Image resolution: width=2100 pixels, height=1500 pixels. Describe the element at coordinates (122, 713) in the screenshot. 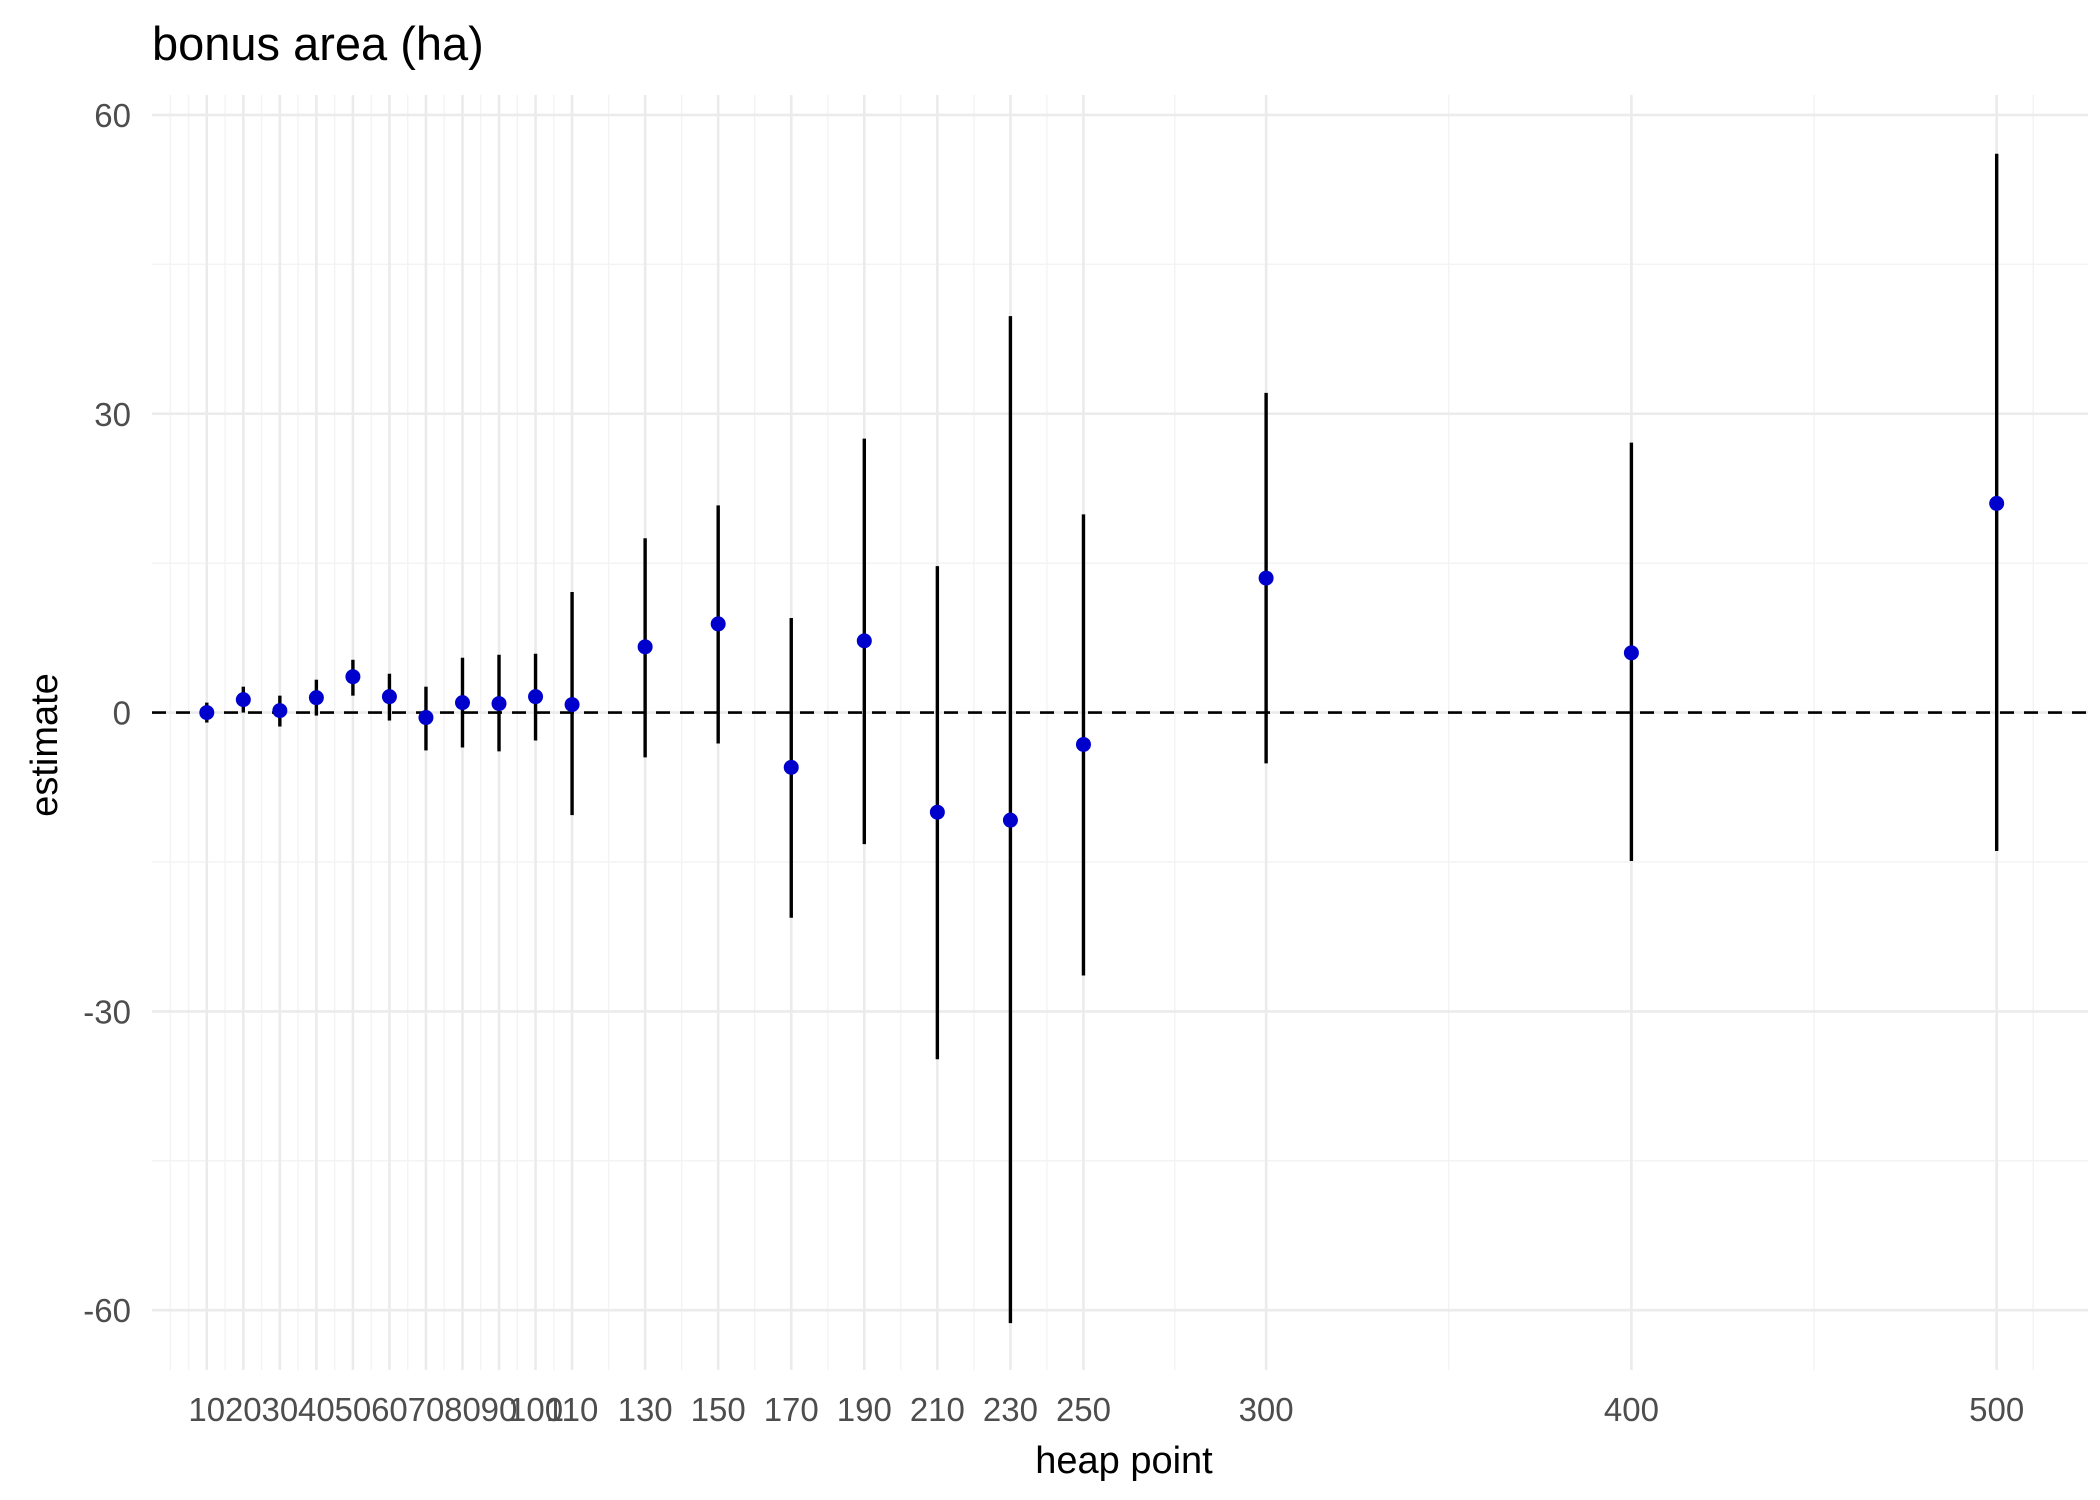

I see `y-tick-label: 0` at that location.